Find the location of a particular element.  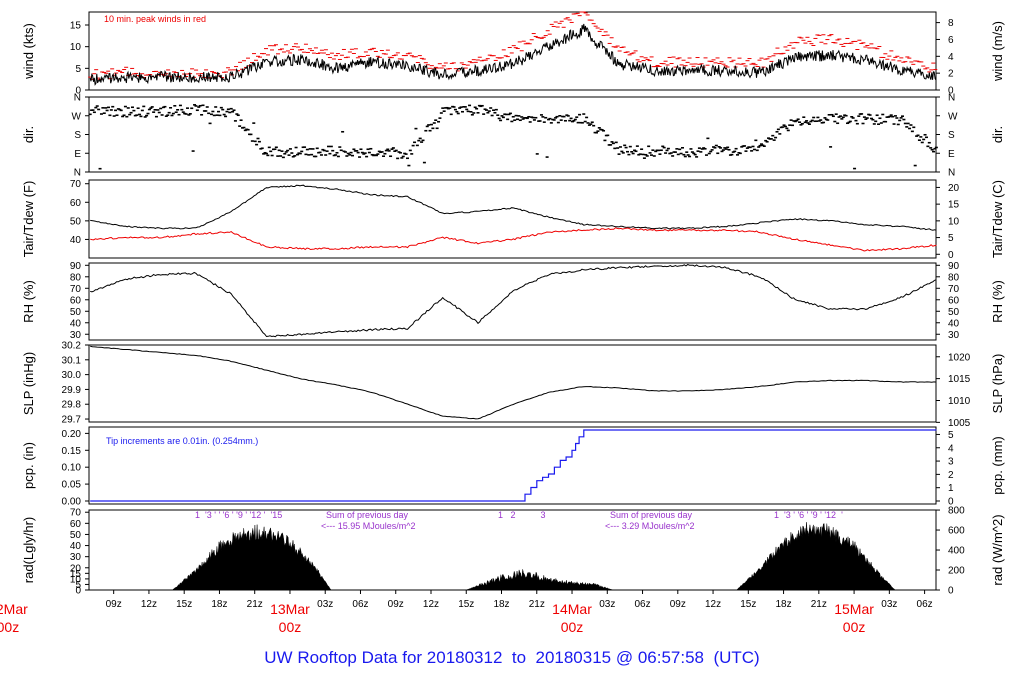

rad-hour-markers-1: 1 2 3 is located at coordinates (522, 515).